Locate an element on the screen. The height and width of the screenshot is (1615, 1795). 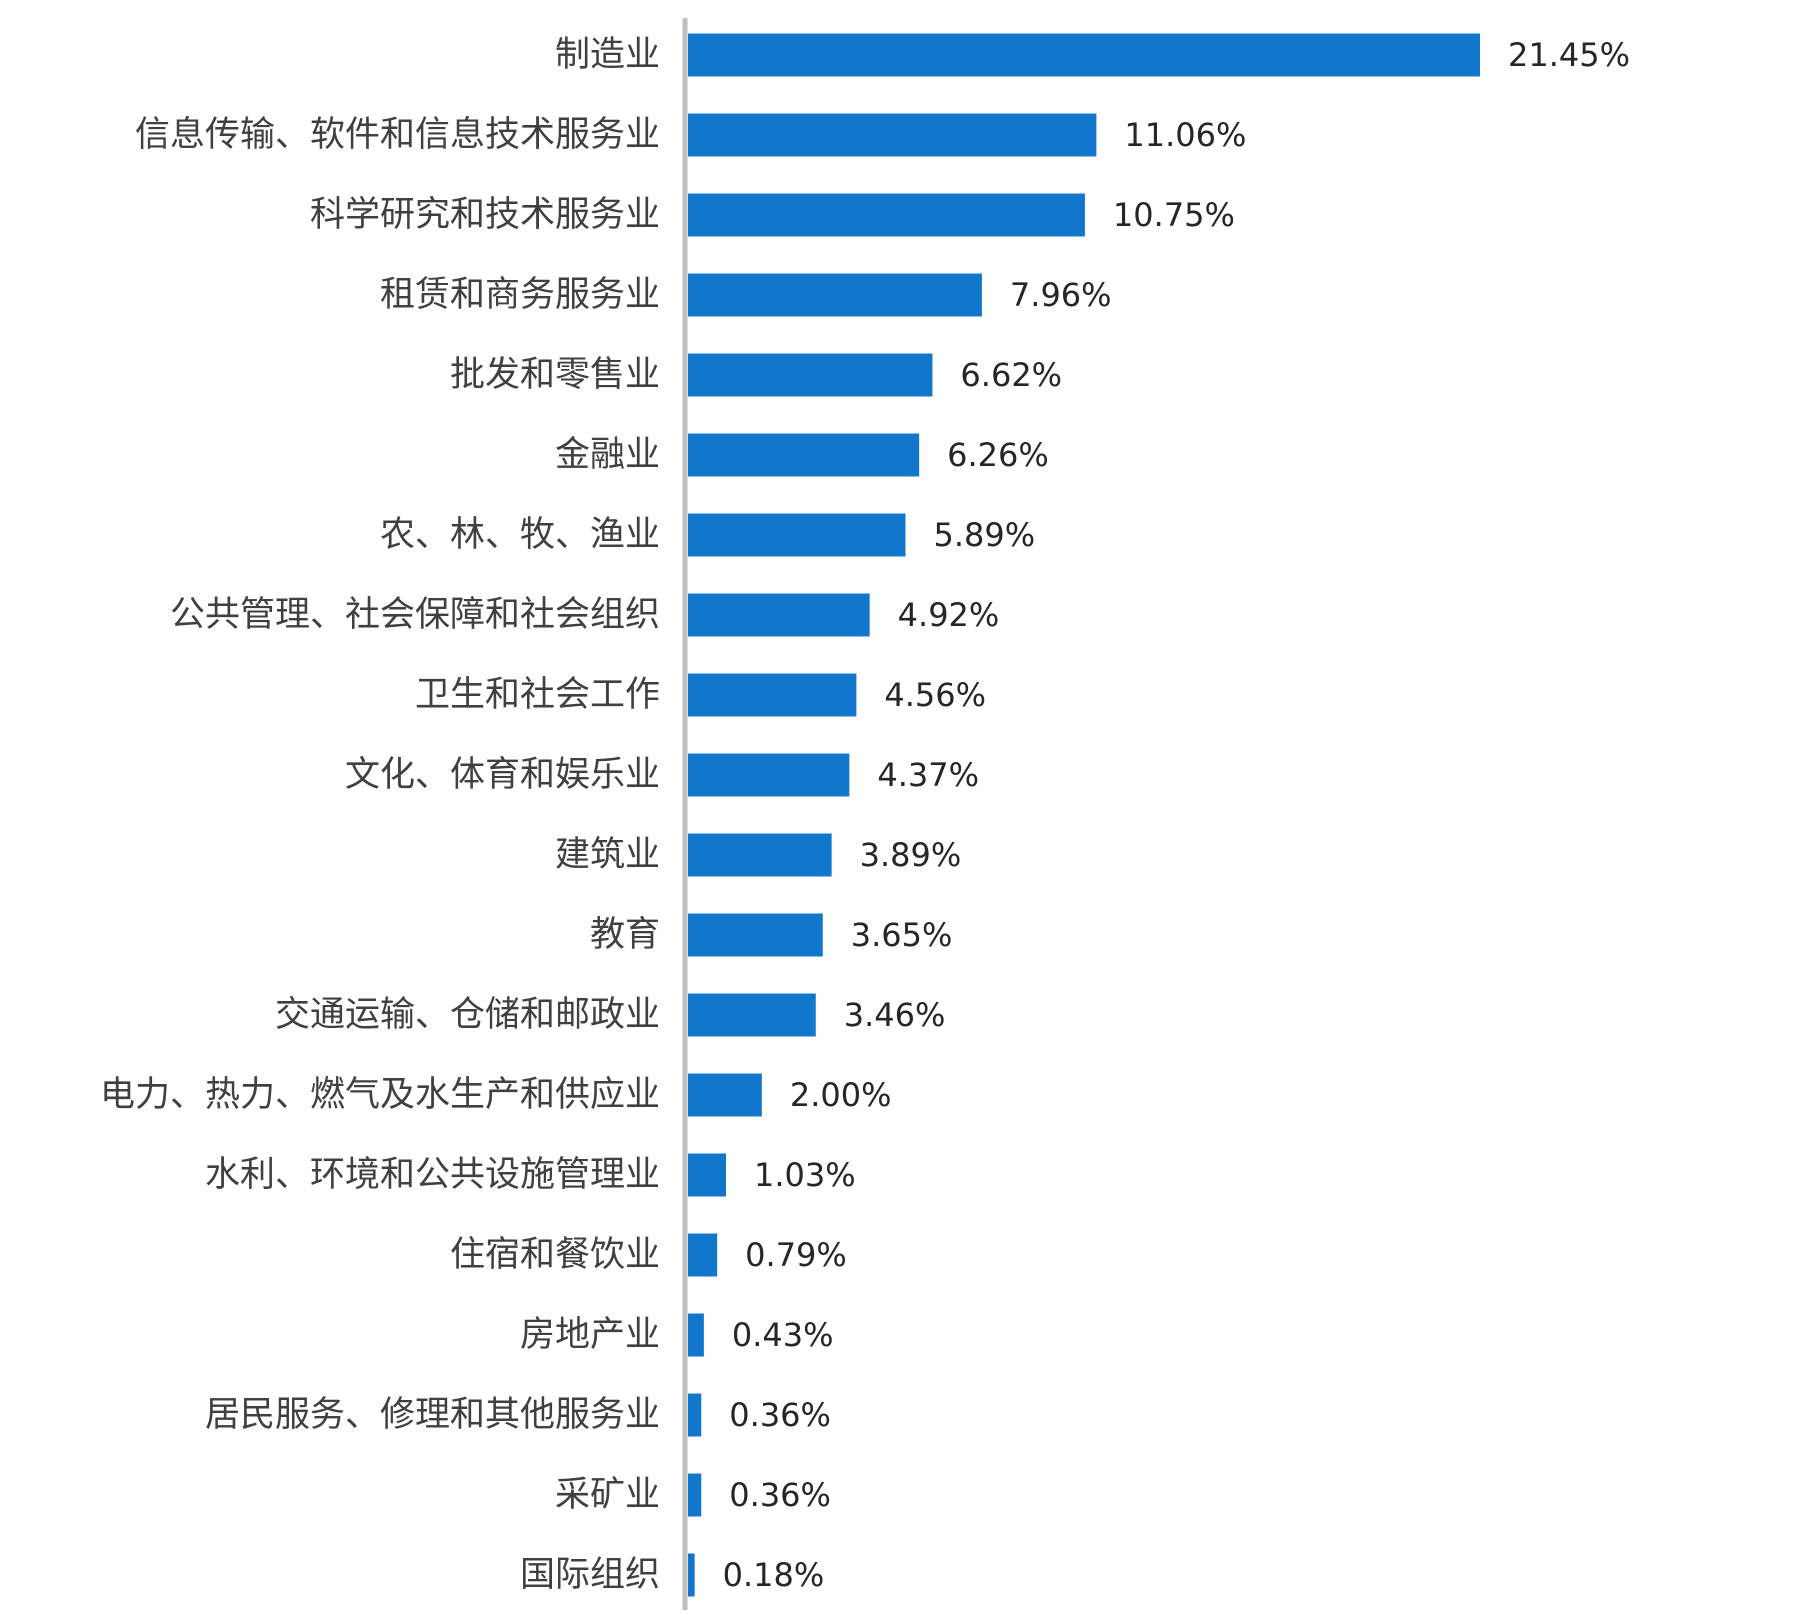
category-label: 建筑业 is located at coordinates (607, 855).